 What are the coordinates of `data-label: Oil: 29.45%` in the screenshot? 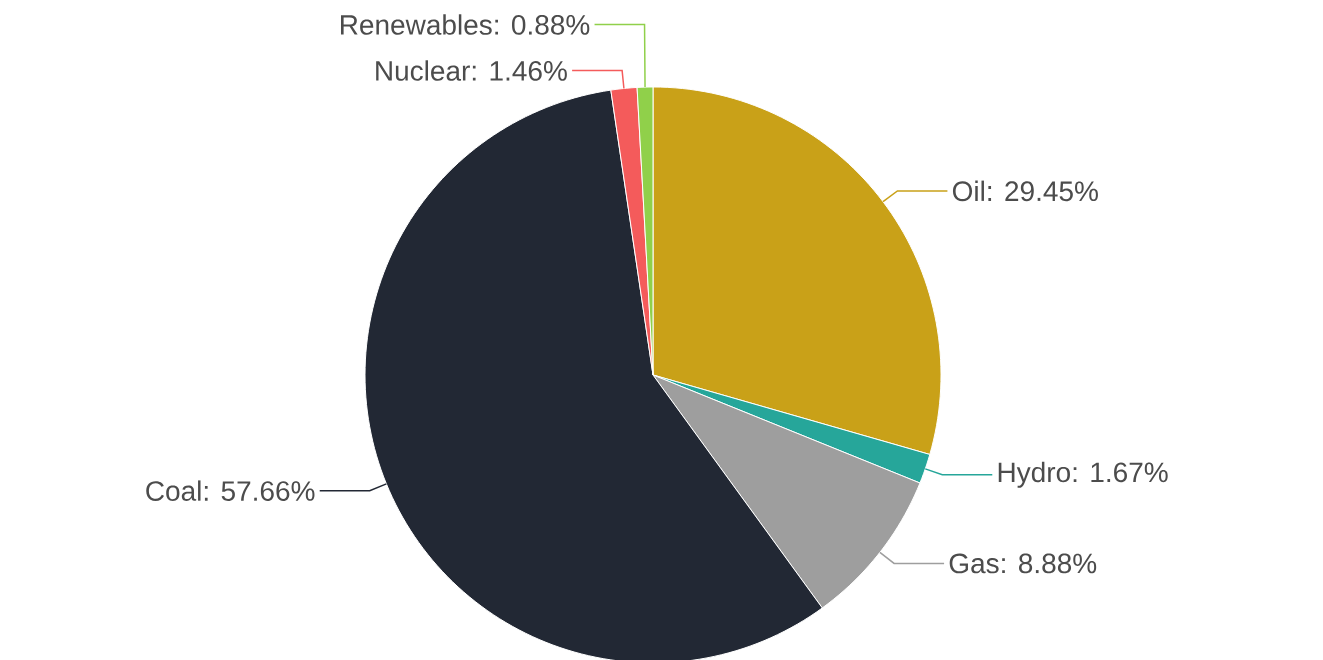 It's located at (1025, 191).